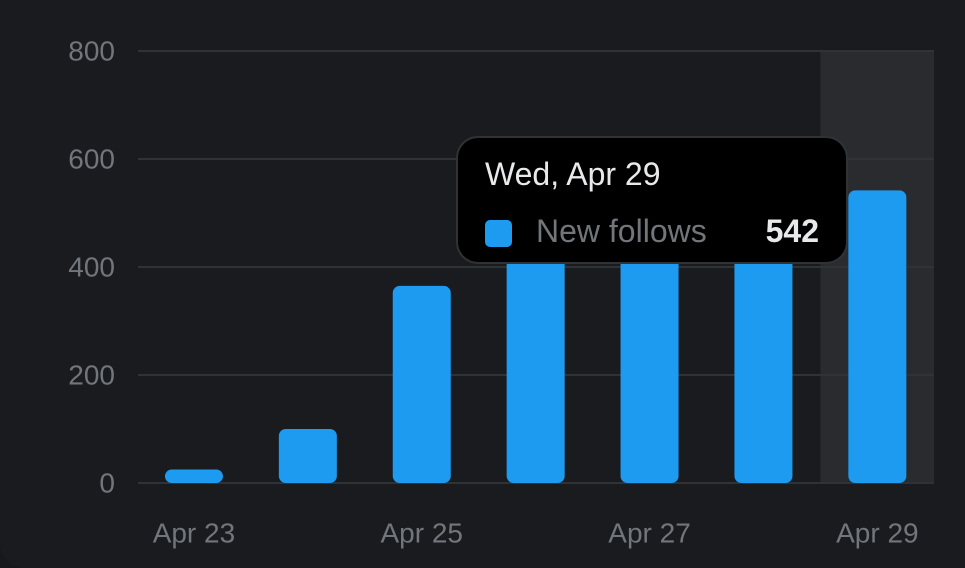 This screenshot has height=568, width=965. I want to click on tooltip: Wed, Apr 29 New follows 542, so click(652, 200).